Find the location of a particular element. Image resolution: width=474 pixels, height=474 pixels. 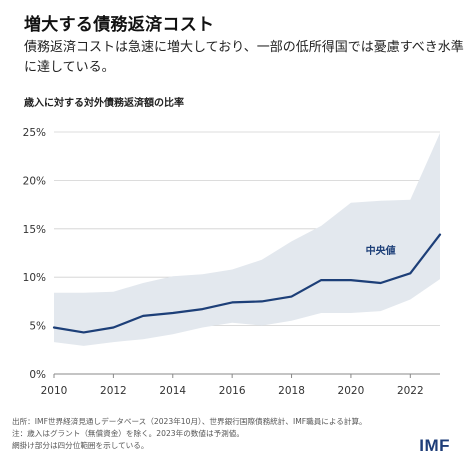

x-tick-label: 2020 is located at coordinates (351, 391).